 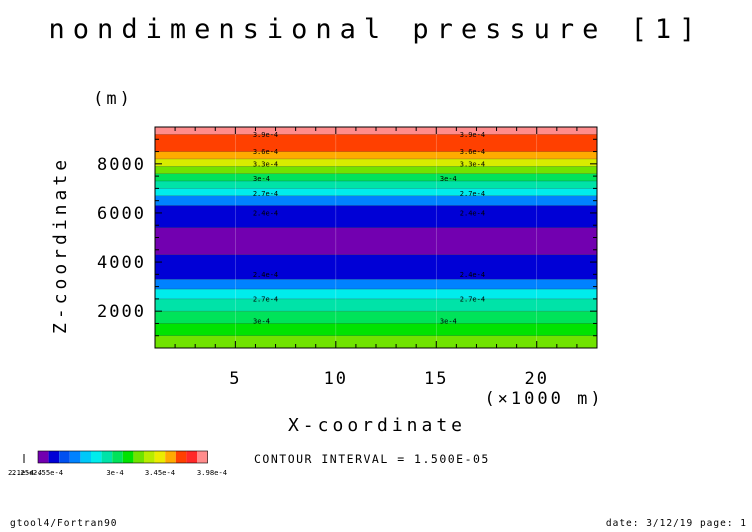 What do you see at coordinates (121, 165) in the screenshot?
I see `y-tick-label: 8000` at bounding box center [121, 165].